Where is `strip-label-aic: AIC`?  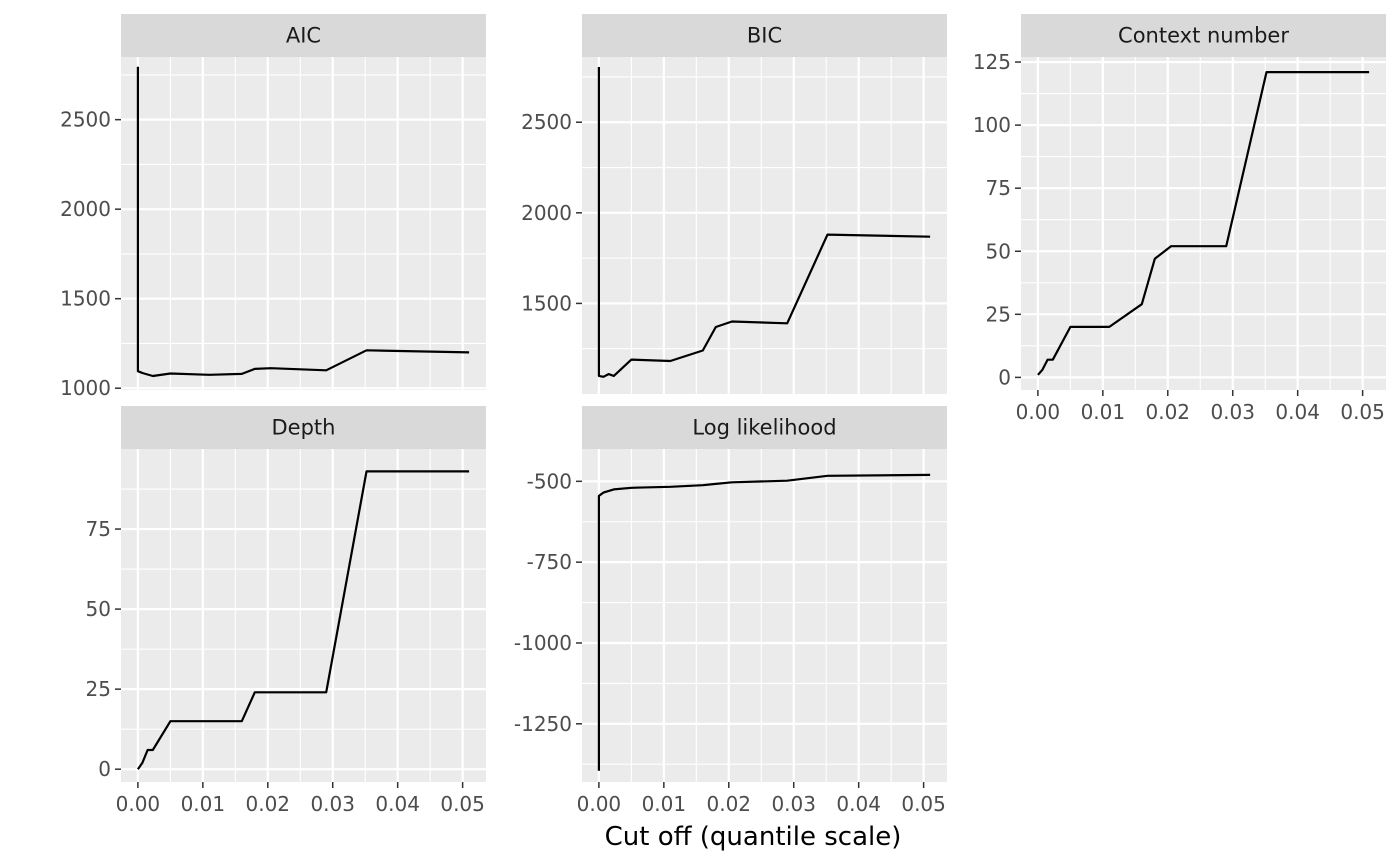
strip-label-aic: AIC is located at coordinates (303, 36).